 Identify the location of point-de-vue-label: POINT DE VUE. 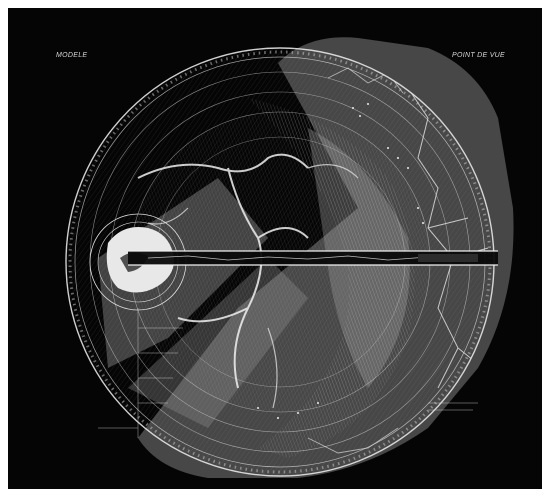
(478, 55).